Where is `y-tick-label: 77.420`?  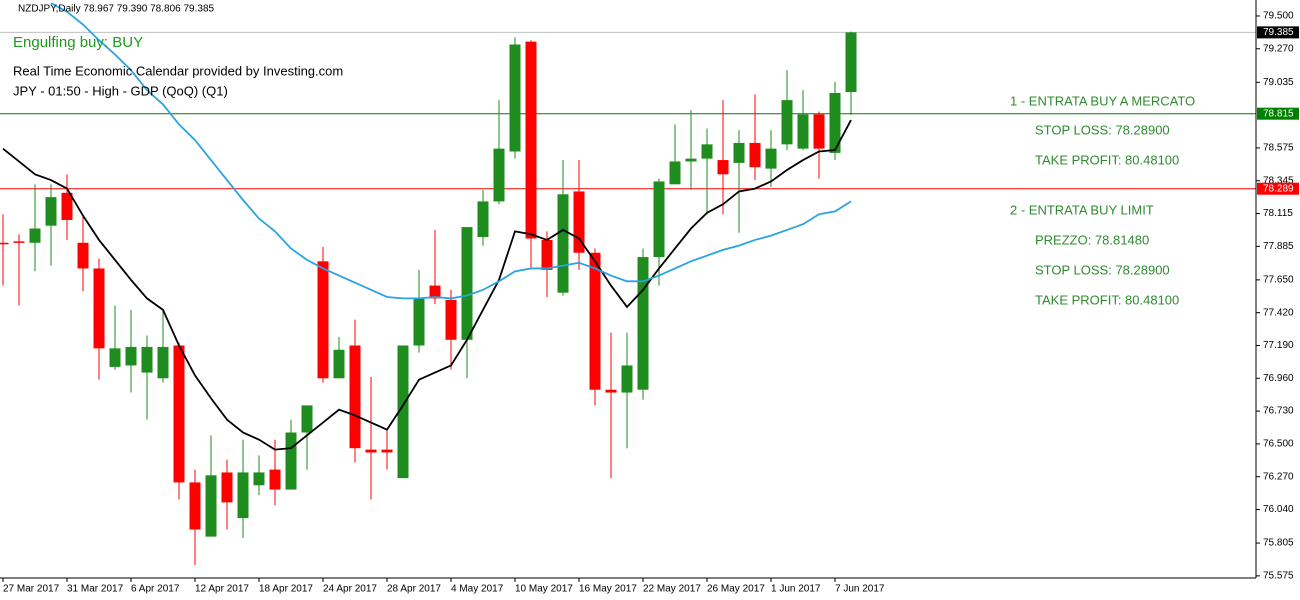
y-tick-label: 77.420 is located at coordinates (1278, 312).